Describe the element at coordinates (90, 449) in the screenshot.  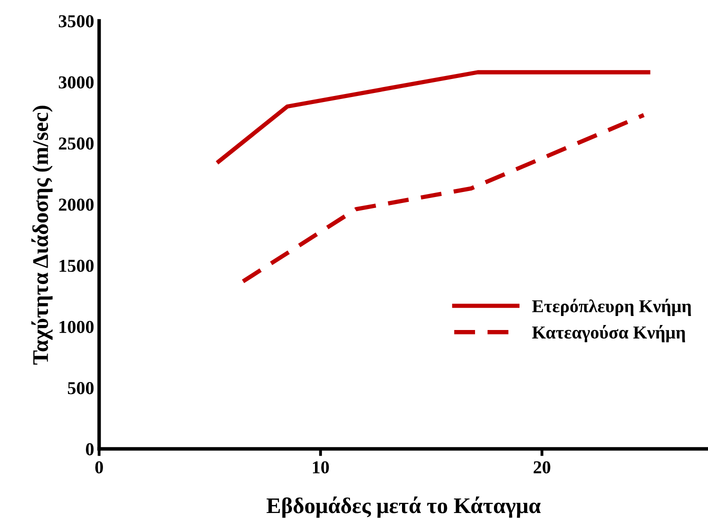
I see `y-tick-label: 0` at that location.